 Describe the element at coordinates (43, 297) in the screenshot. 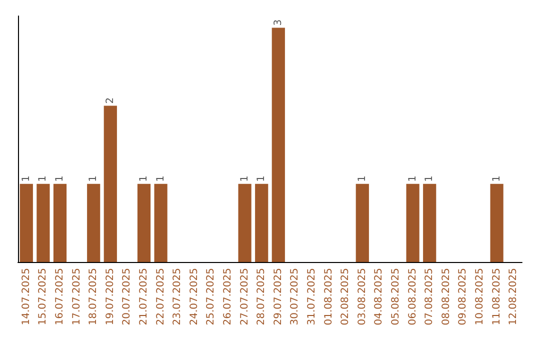

I see `x-tick-label: 15.07.2025` at that location.